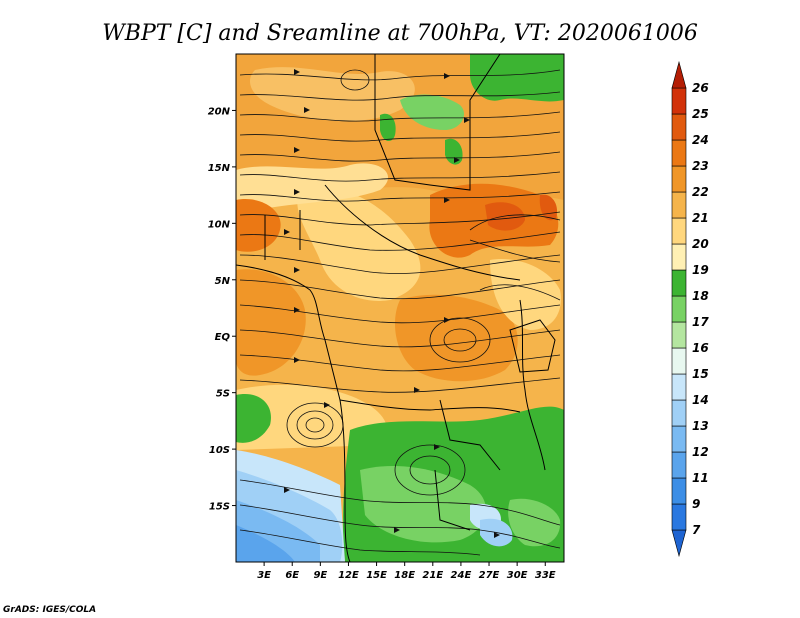 The height and width of the screenshot is (618, 800). I want to click on x-tick-label: 3E, so click(264, 575).